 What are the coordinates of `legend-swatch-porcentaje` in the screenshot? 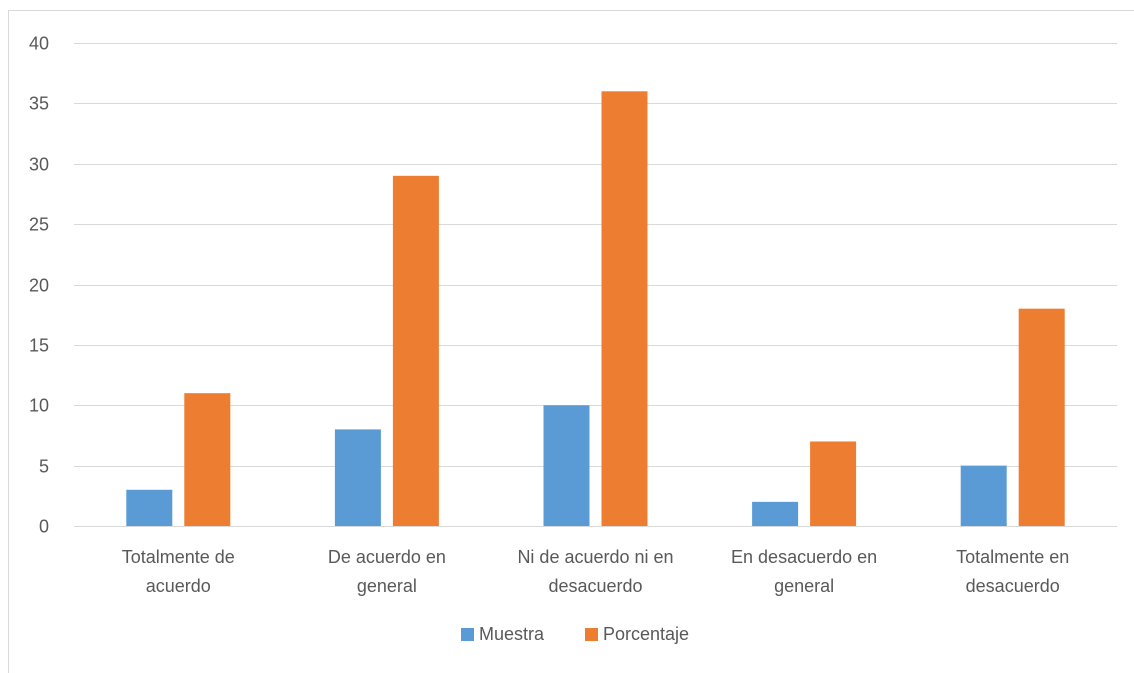 It's located at (591, 634).